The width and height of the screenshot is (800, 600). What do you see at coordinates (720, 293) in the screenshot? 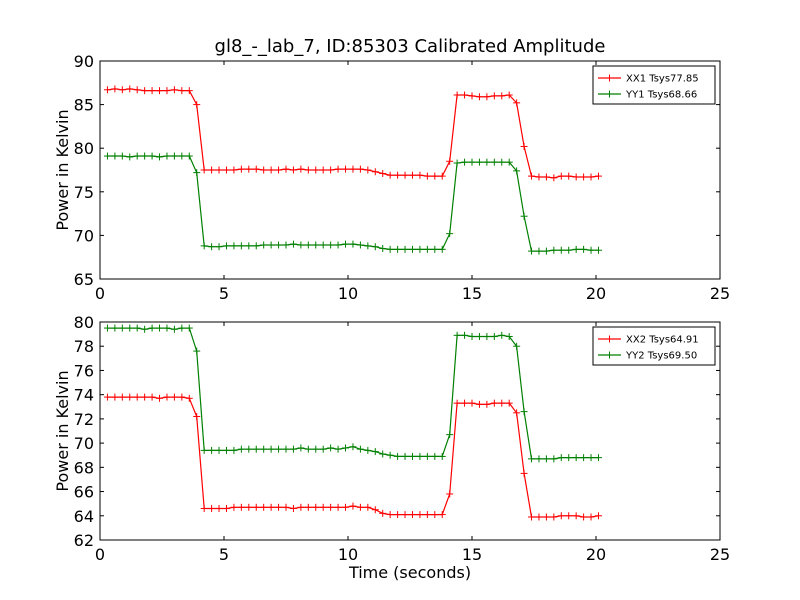
I see `top-x-tick-label: 25` at bounding box center [720, 293].